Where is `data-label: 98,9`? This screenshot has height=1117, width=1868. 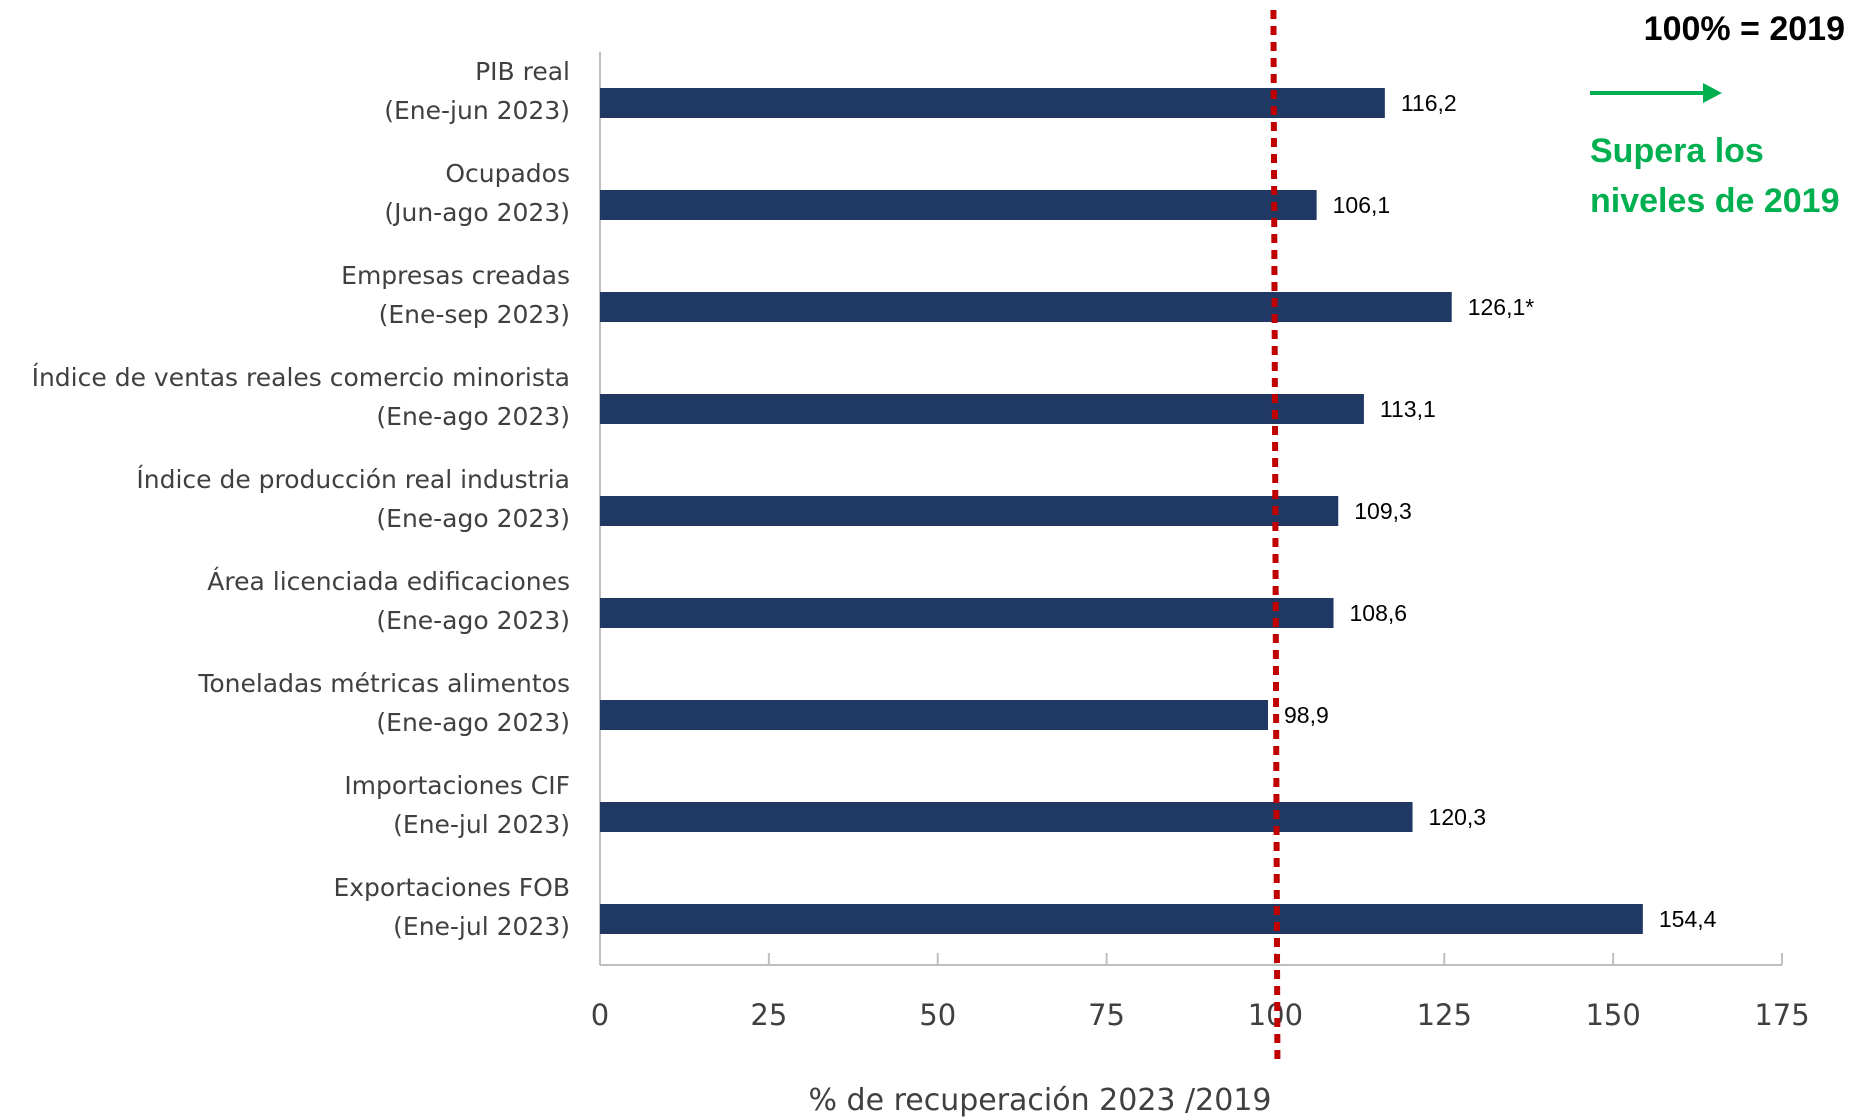
data-label: 98,9 is located at coordinates (1306, 715).